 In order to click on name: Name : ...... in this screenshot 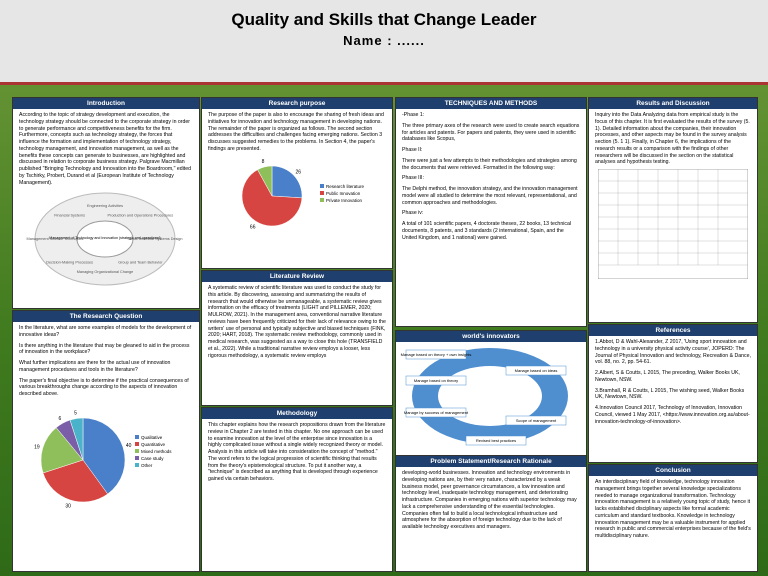, I will do `click(384, 40)`.